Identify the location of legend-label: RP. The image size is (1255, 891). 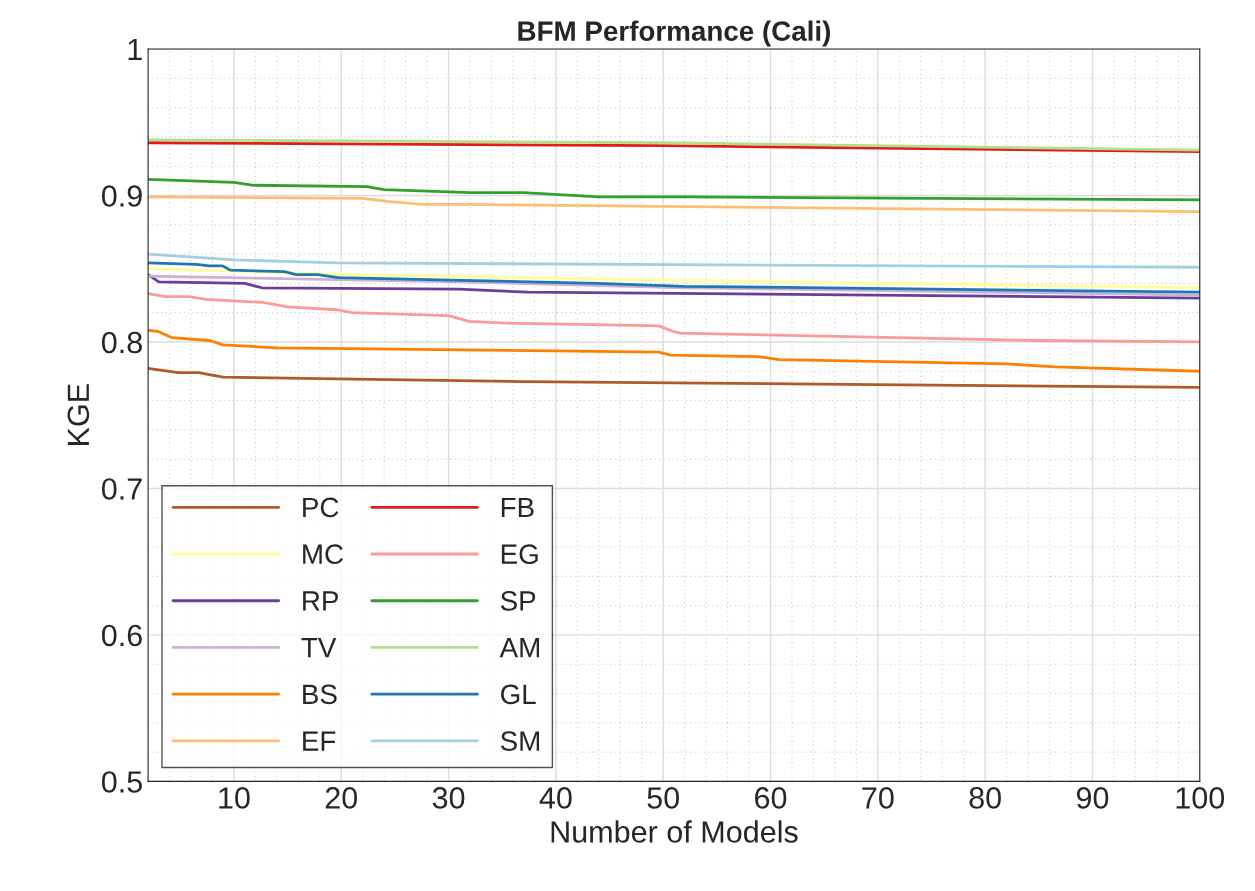
(320, 601).